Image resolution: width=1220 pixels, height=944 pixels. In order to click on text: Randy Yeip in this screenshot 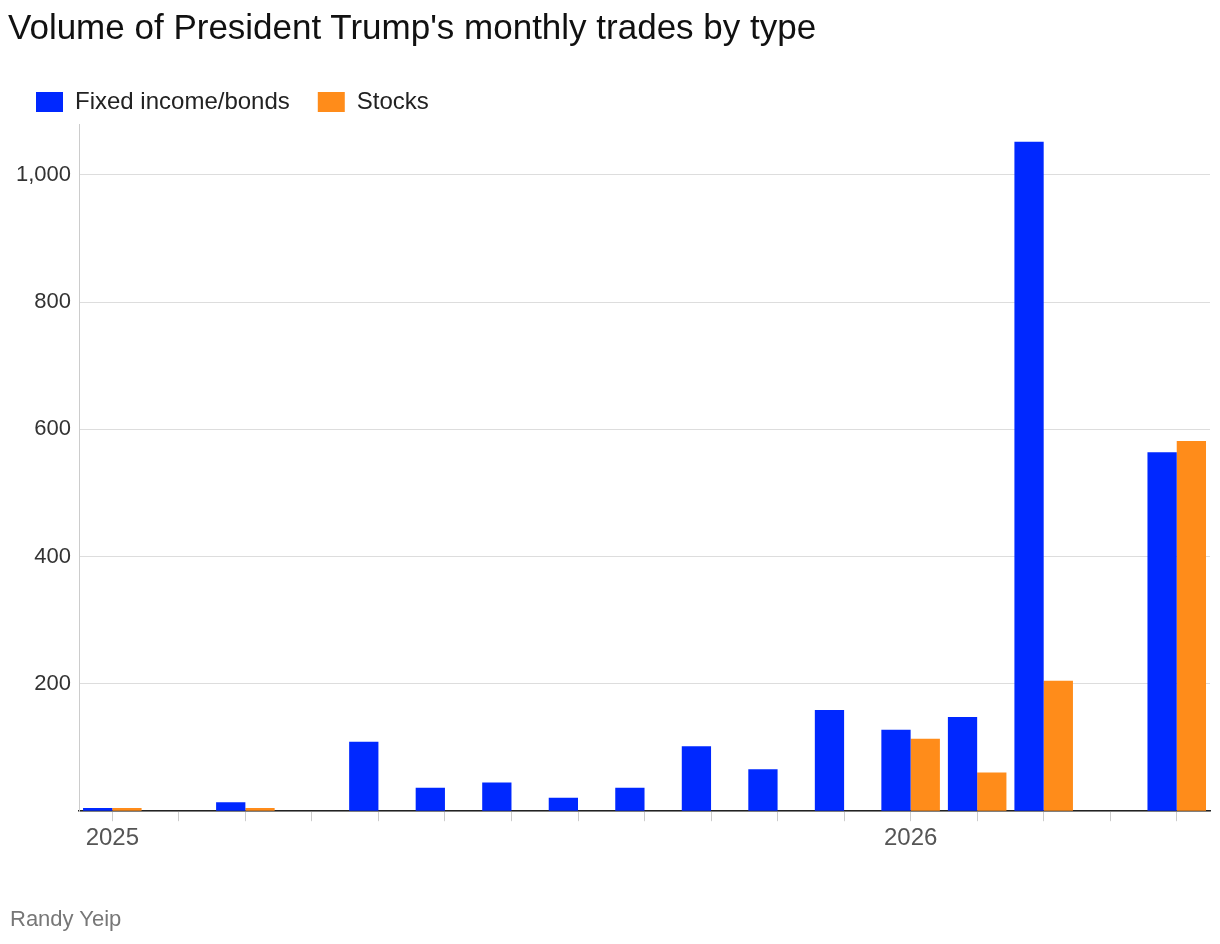, I will do `click(66, 918)`.